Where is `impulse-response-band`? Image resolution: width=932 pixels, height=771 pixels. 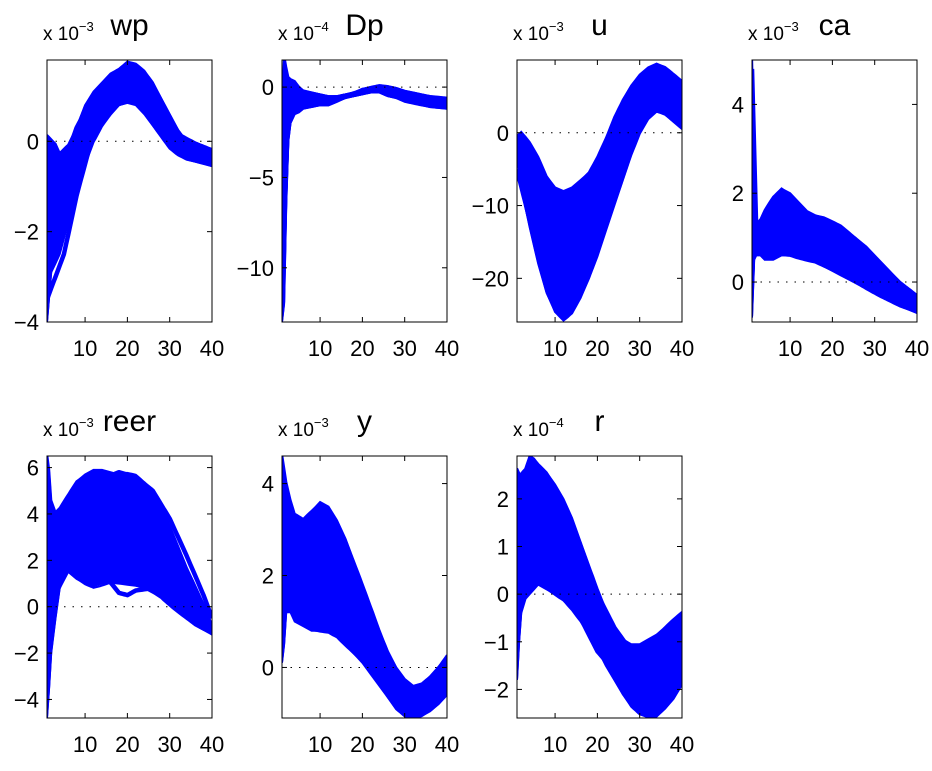
impulse-response-band is located at coordinates (364, 587).